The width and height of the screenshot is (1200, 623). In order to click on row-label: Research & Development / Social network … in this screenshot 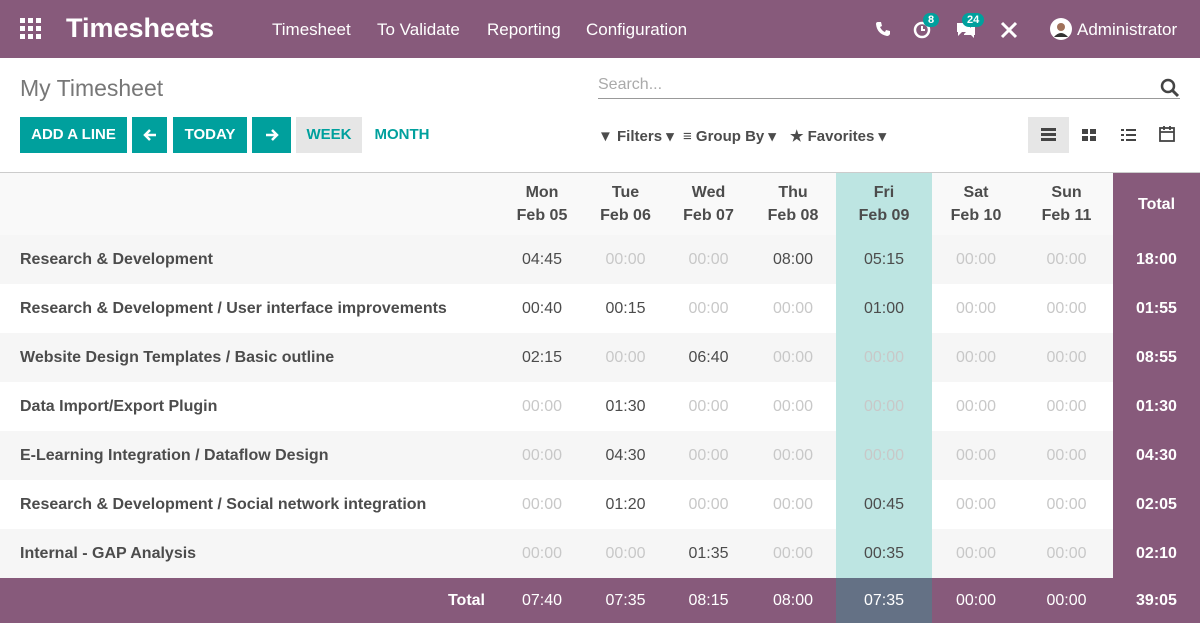, I will do `click(223, 504)`.